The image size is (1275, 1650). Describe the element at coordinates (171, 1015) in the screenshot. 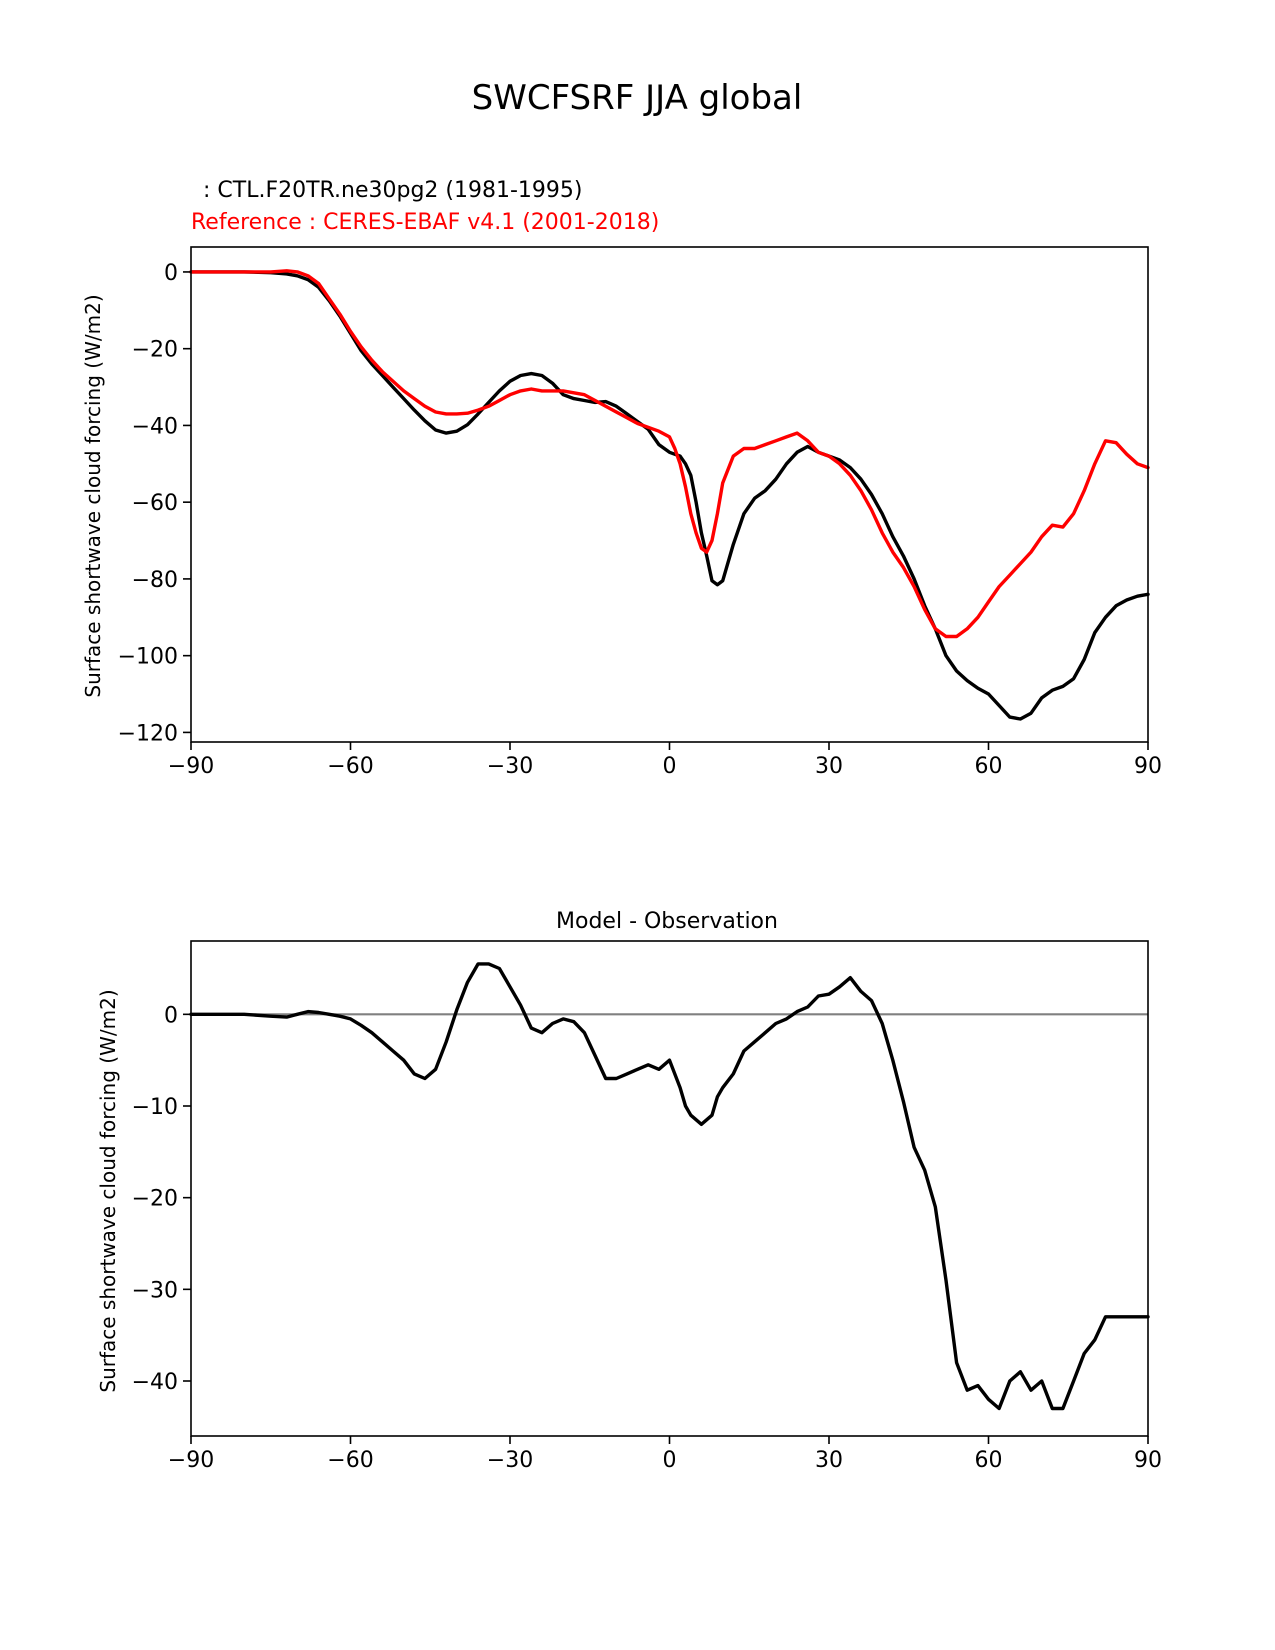

I see `bottom-y-tick-label: 0` at that location.